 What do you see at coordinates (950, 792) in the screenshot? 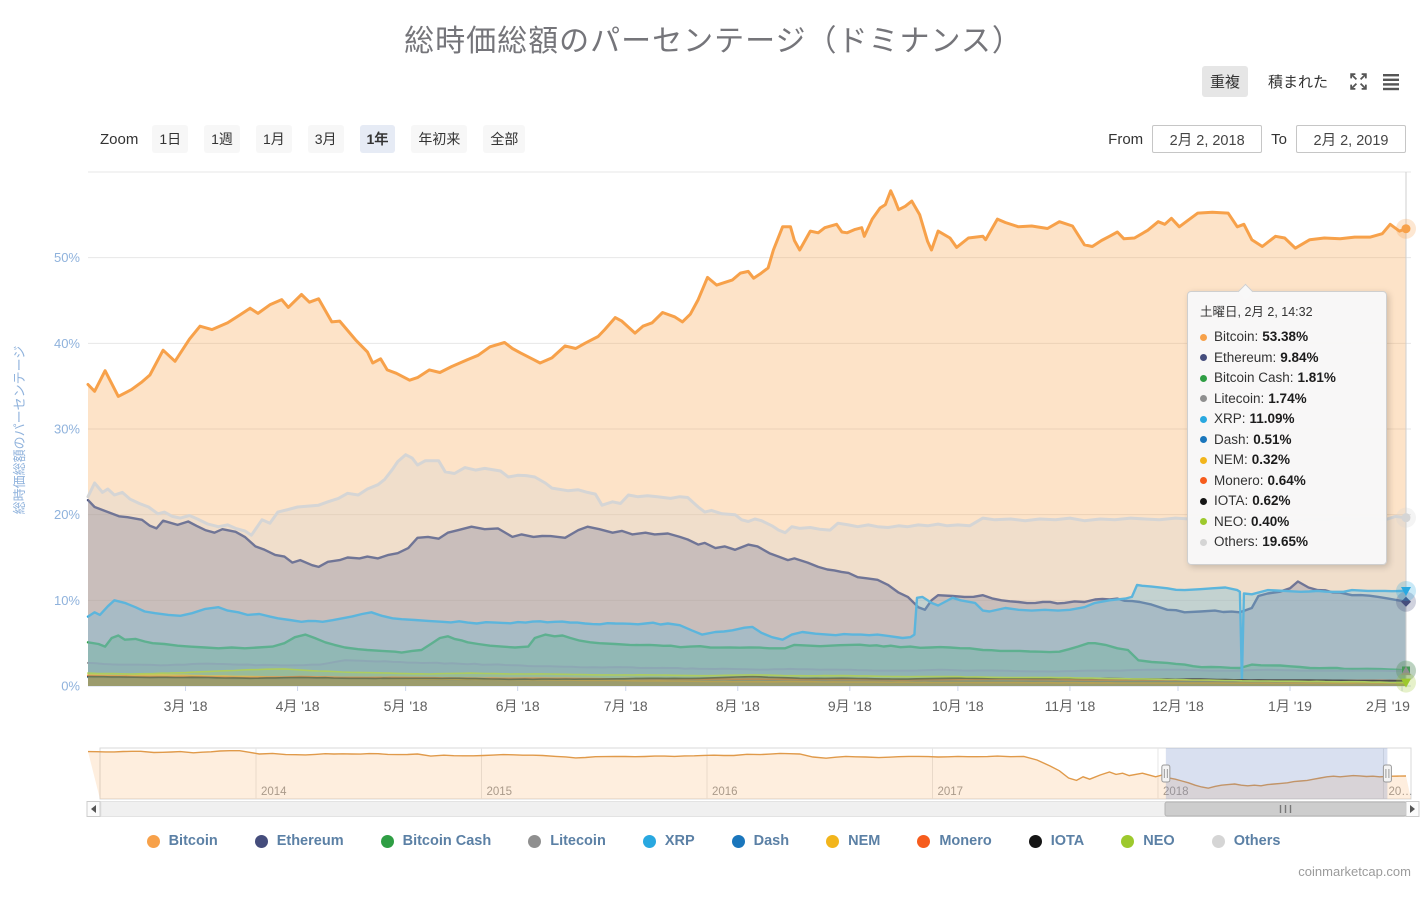
I see `navigator-year-label: 2017` at bounding box center [950, 792].